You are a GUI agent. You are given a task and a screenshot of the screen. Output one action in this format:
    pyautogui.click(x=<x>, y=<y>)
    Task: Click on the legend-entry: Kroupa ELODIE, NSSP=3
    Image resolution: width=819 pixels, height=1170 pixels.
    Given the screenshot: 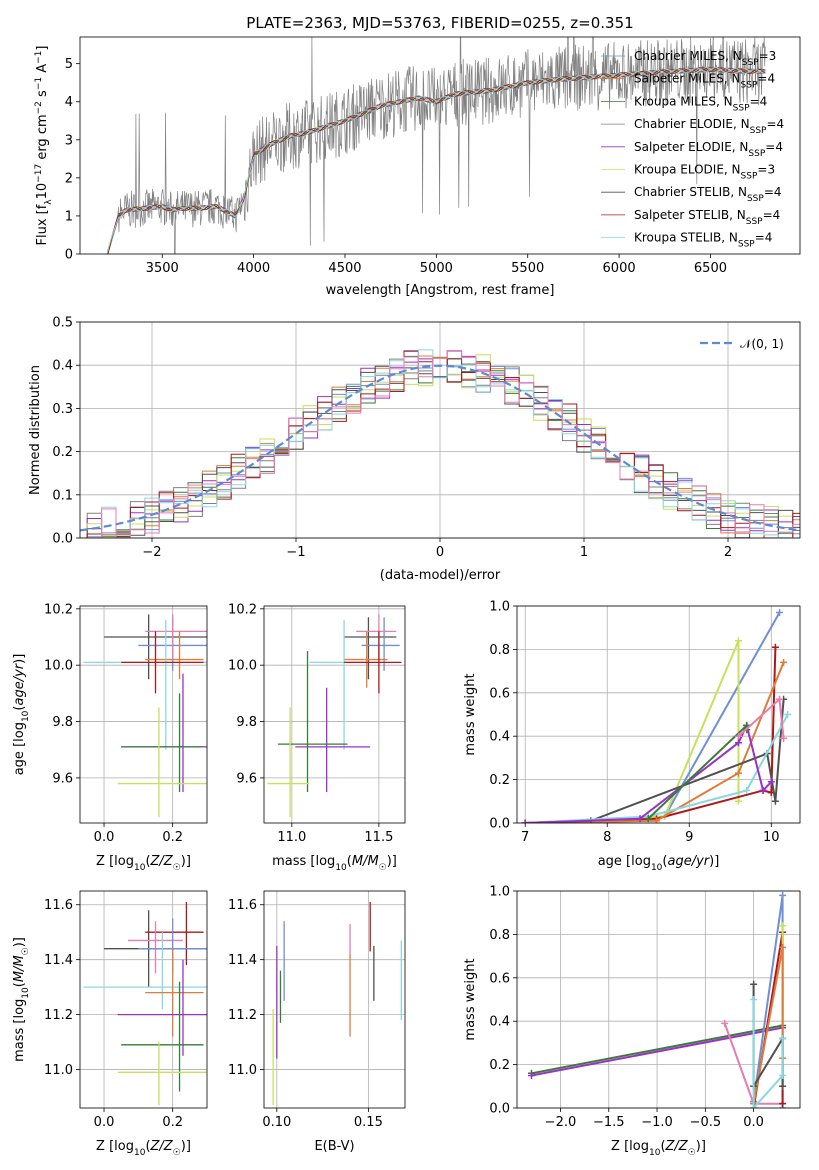 What is the action you would take?
    pyautogui.click(x=704, y=172)
    